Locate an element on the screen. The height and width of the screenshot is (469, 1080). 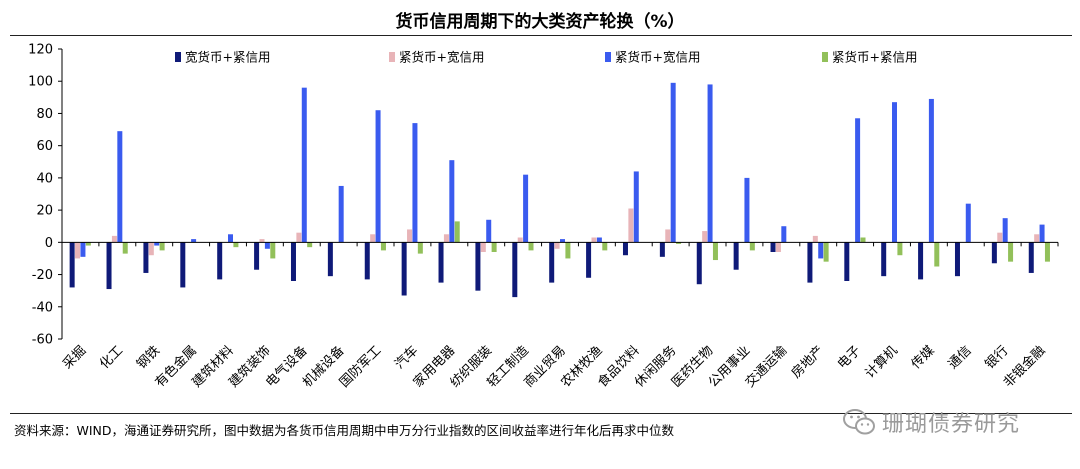
x-tick-label: 传媒 is located at coordinates (923, 357).